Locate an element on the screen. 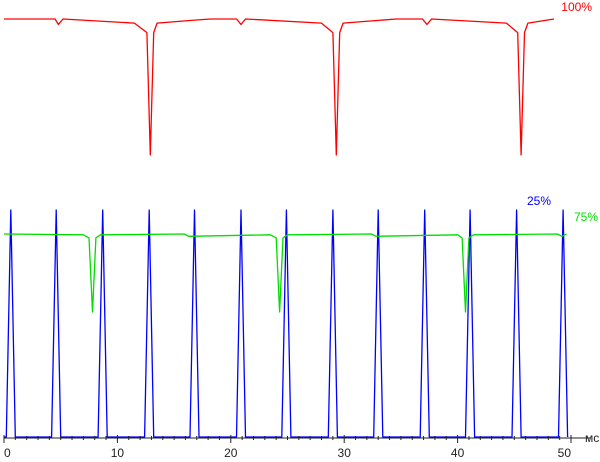 This screenshot has height=462, width=600. x-axis-label: мс is located at coordinates (592, 438).